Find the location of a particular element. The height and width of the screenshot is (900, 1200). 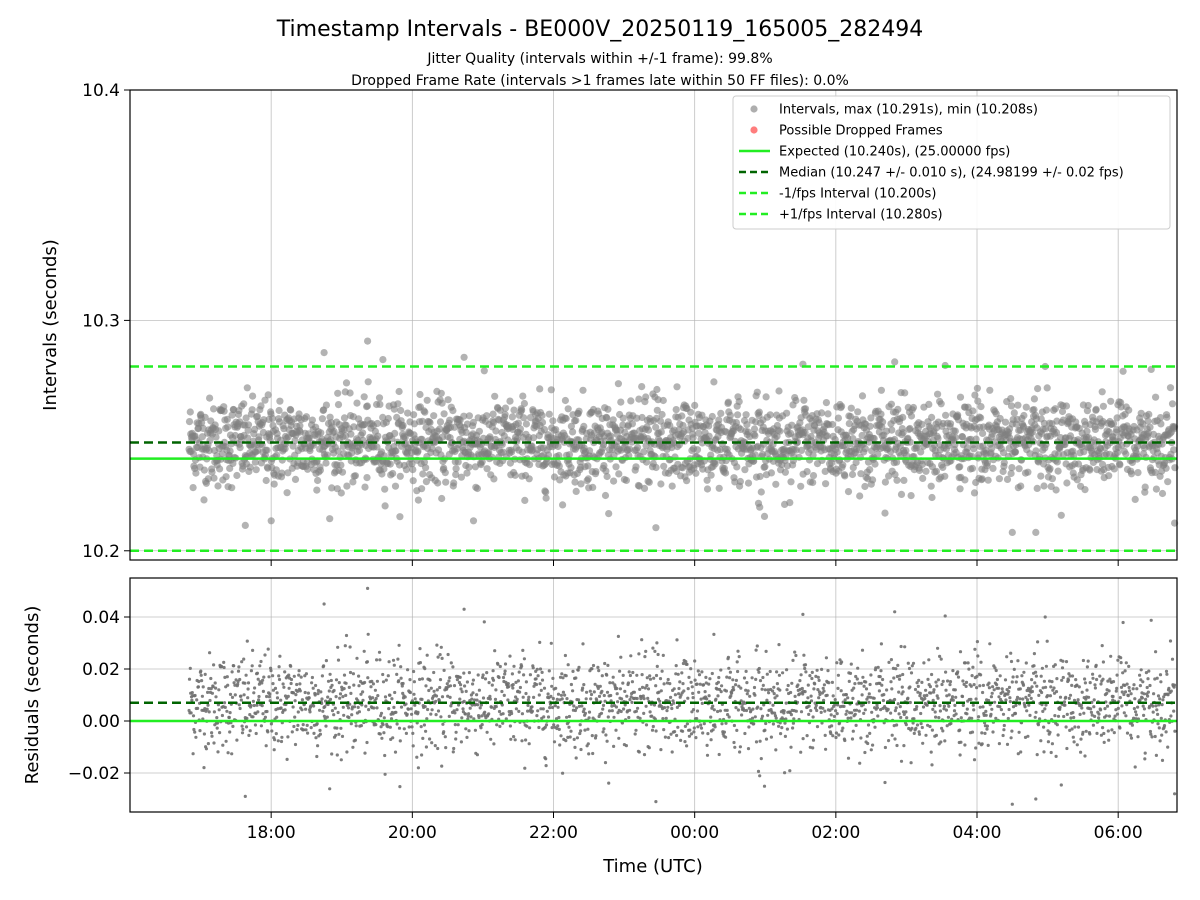

intervals-y-tick-label: 10.2 is located at coordinates (101, 552).